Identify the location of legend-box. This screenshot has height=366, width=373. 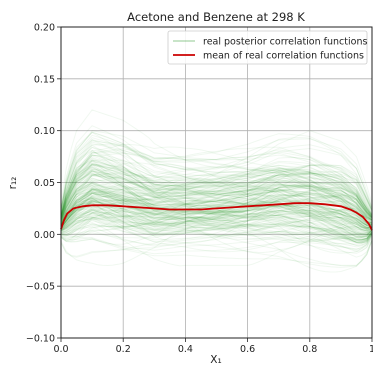
(267, 47).